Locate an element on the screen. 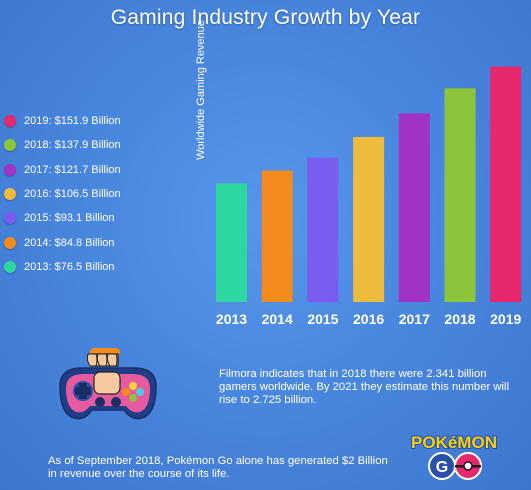 This screenshot has height=490, width=531. bar-2019 is located at coordinates (506, 184).